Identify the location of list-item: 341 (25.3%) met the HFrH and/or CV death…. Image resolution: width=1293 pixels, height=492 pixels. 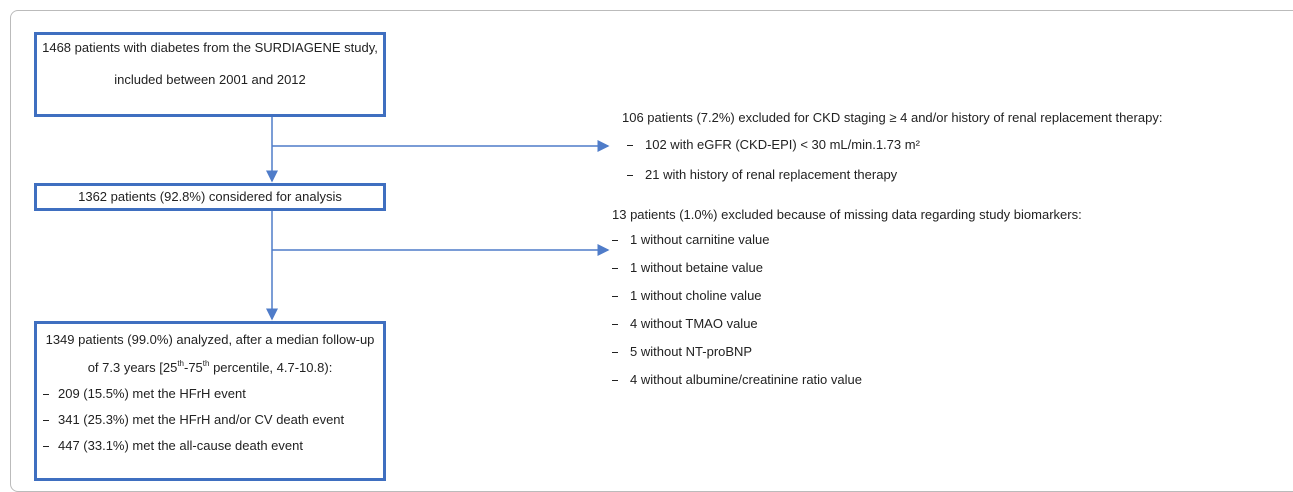
(201, 419).